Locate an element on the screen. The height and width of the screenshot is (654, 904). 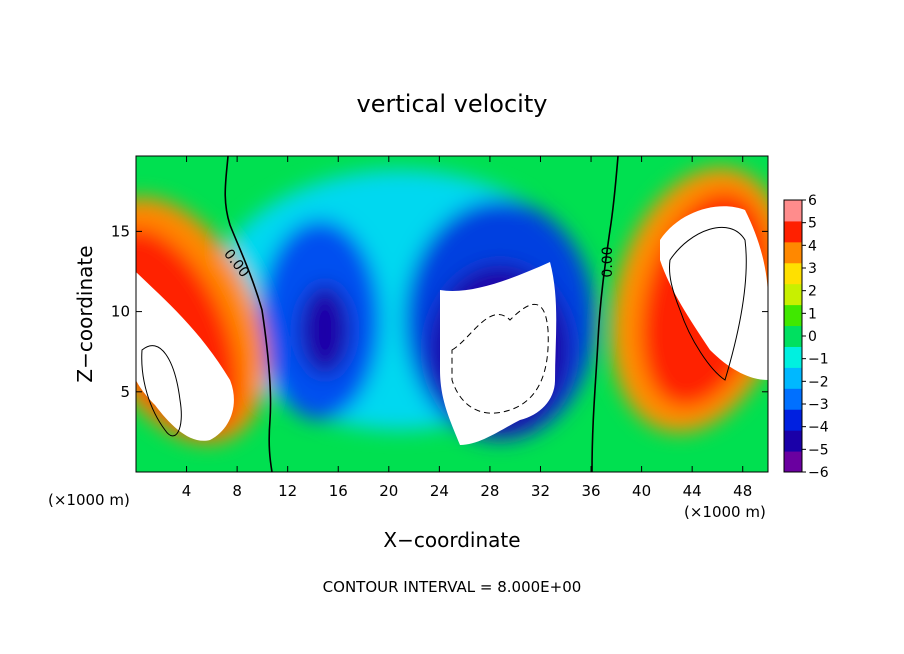
contour-label-right: 0.00 is located at coordinates (608, 261).